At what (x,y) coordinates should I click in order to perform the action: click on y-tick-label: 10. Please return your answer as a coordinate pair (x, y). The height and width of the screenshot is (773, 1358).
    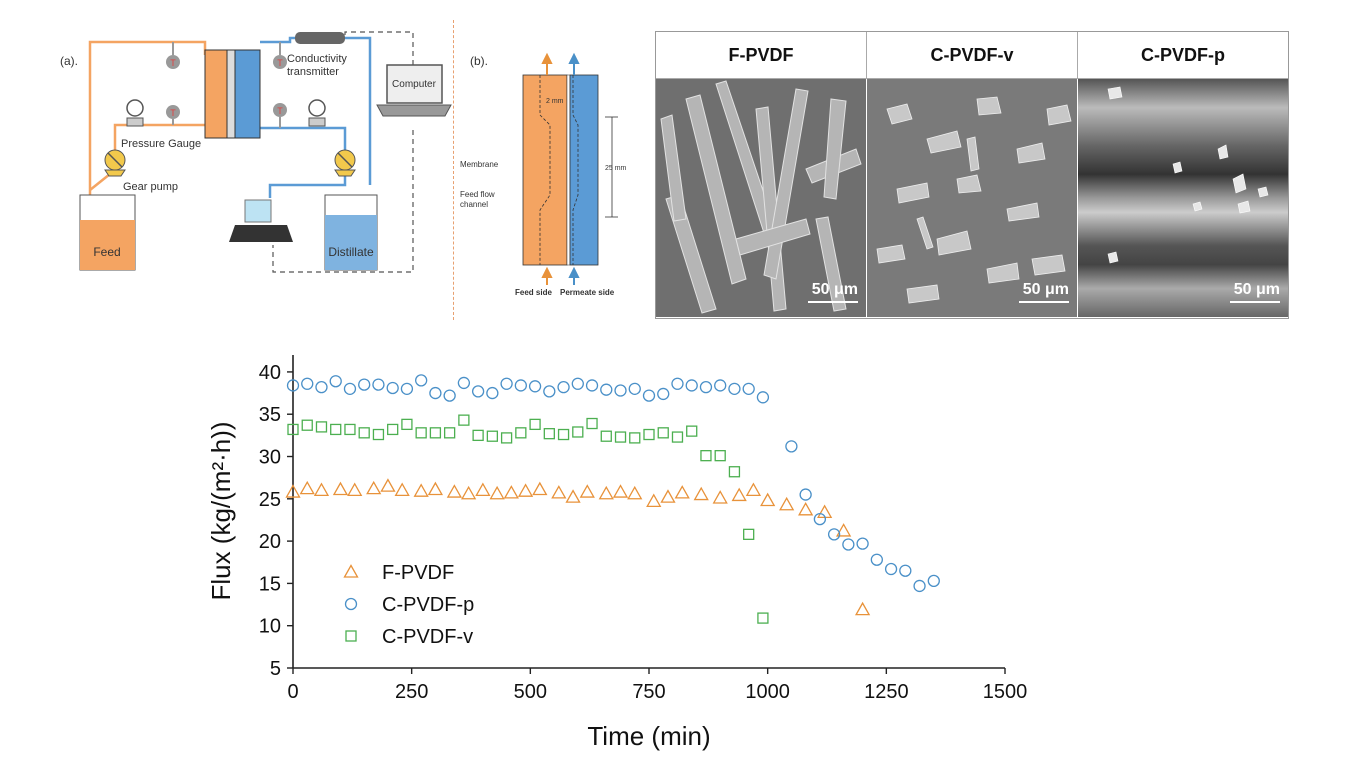
    Looking at the image, I should click on (270, 627).